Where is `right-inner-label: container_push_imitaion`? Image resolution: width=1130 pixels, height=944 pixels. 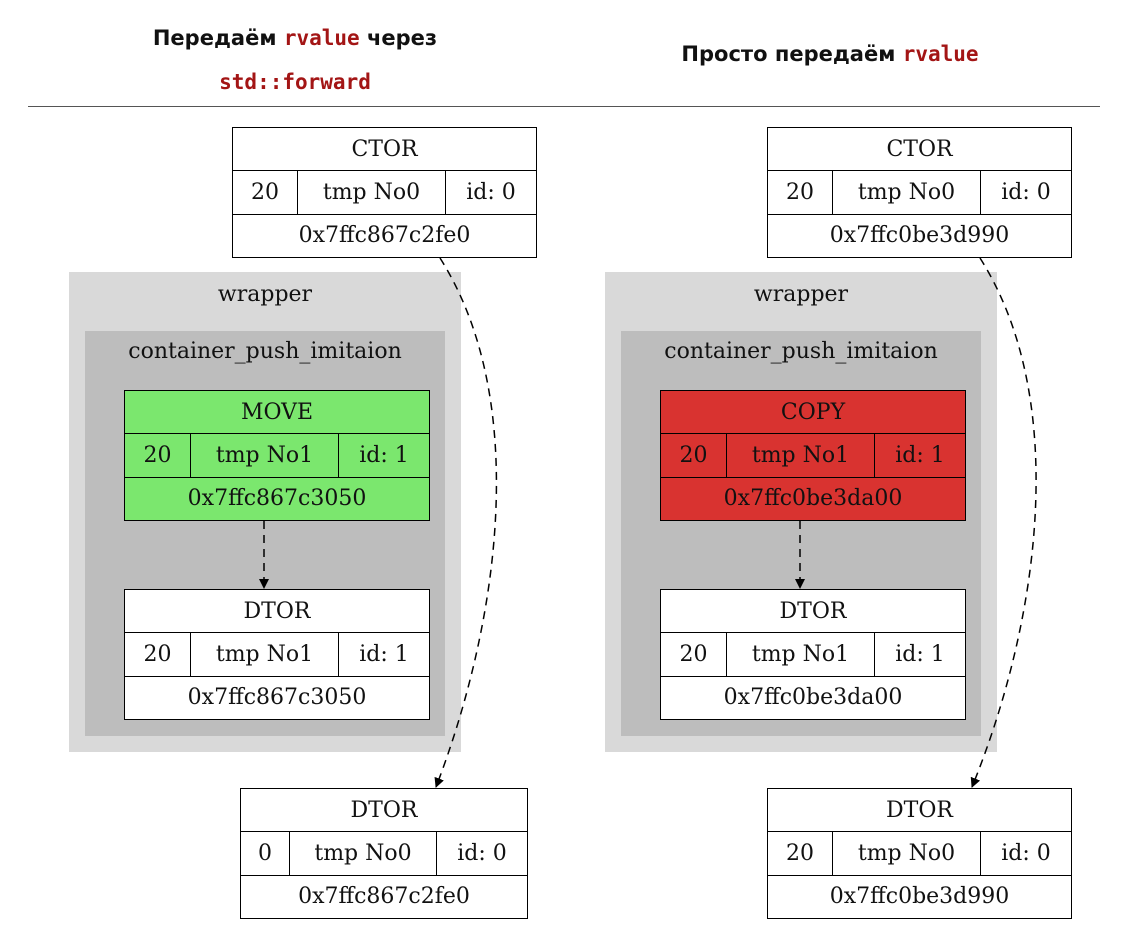
right-inner-label: container_push_imitaion is located at coordinates (801, 351).